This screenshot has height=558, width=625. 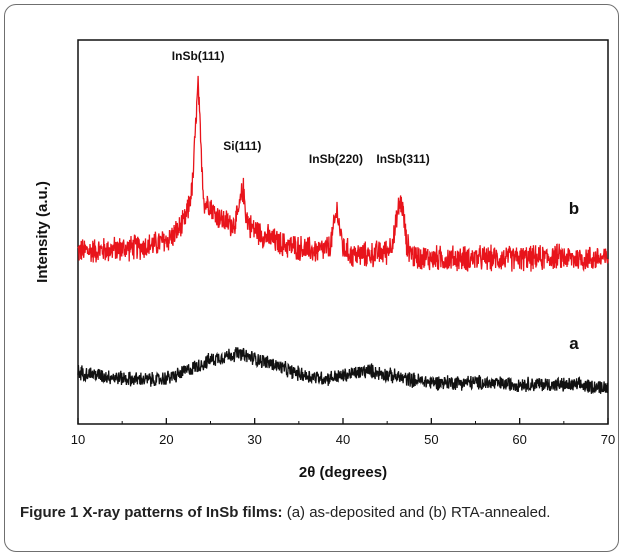 I want to click on x-tick-label: 40, so click(x=343, y=439).